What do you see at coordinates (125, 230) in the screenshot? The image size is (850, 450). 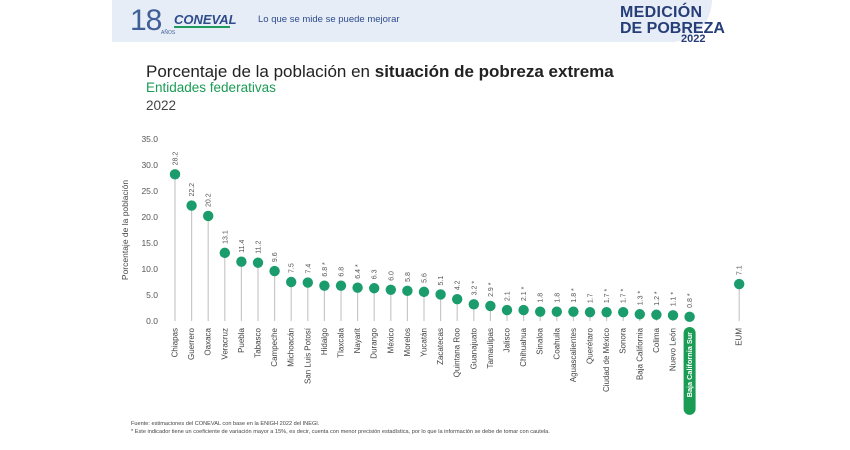 I see `y-axis-label: Porcentaje de la población` at bounding box center [125, 230].